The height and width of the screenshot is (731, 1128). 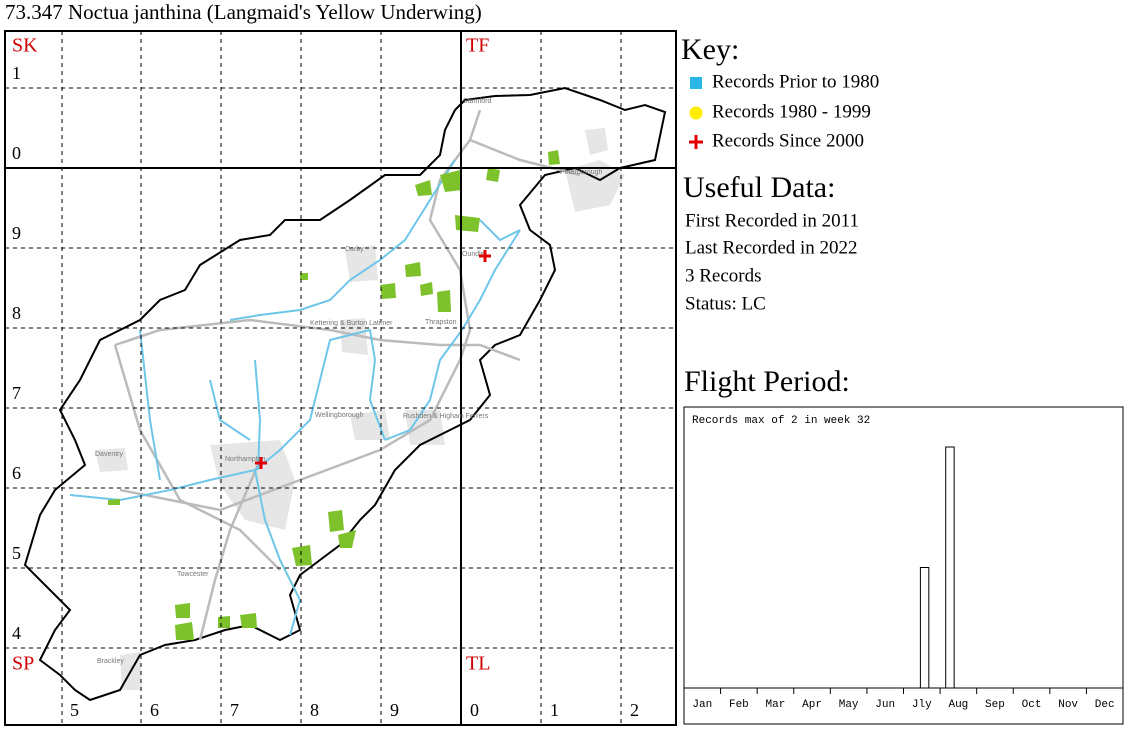 I want to click on column-label: 5, so click(x=74, y=710).